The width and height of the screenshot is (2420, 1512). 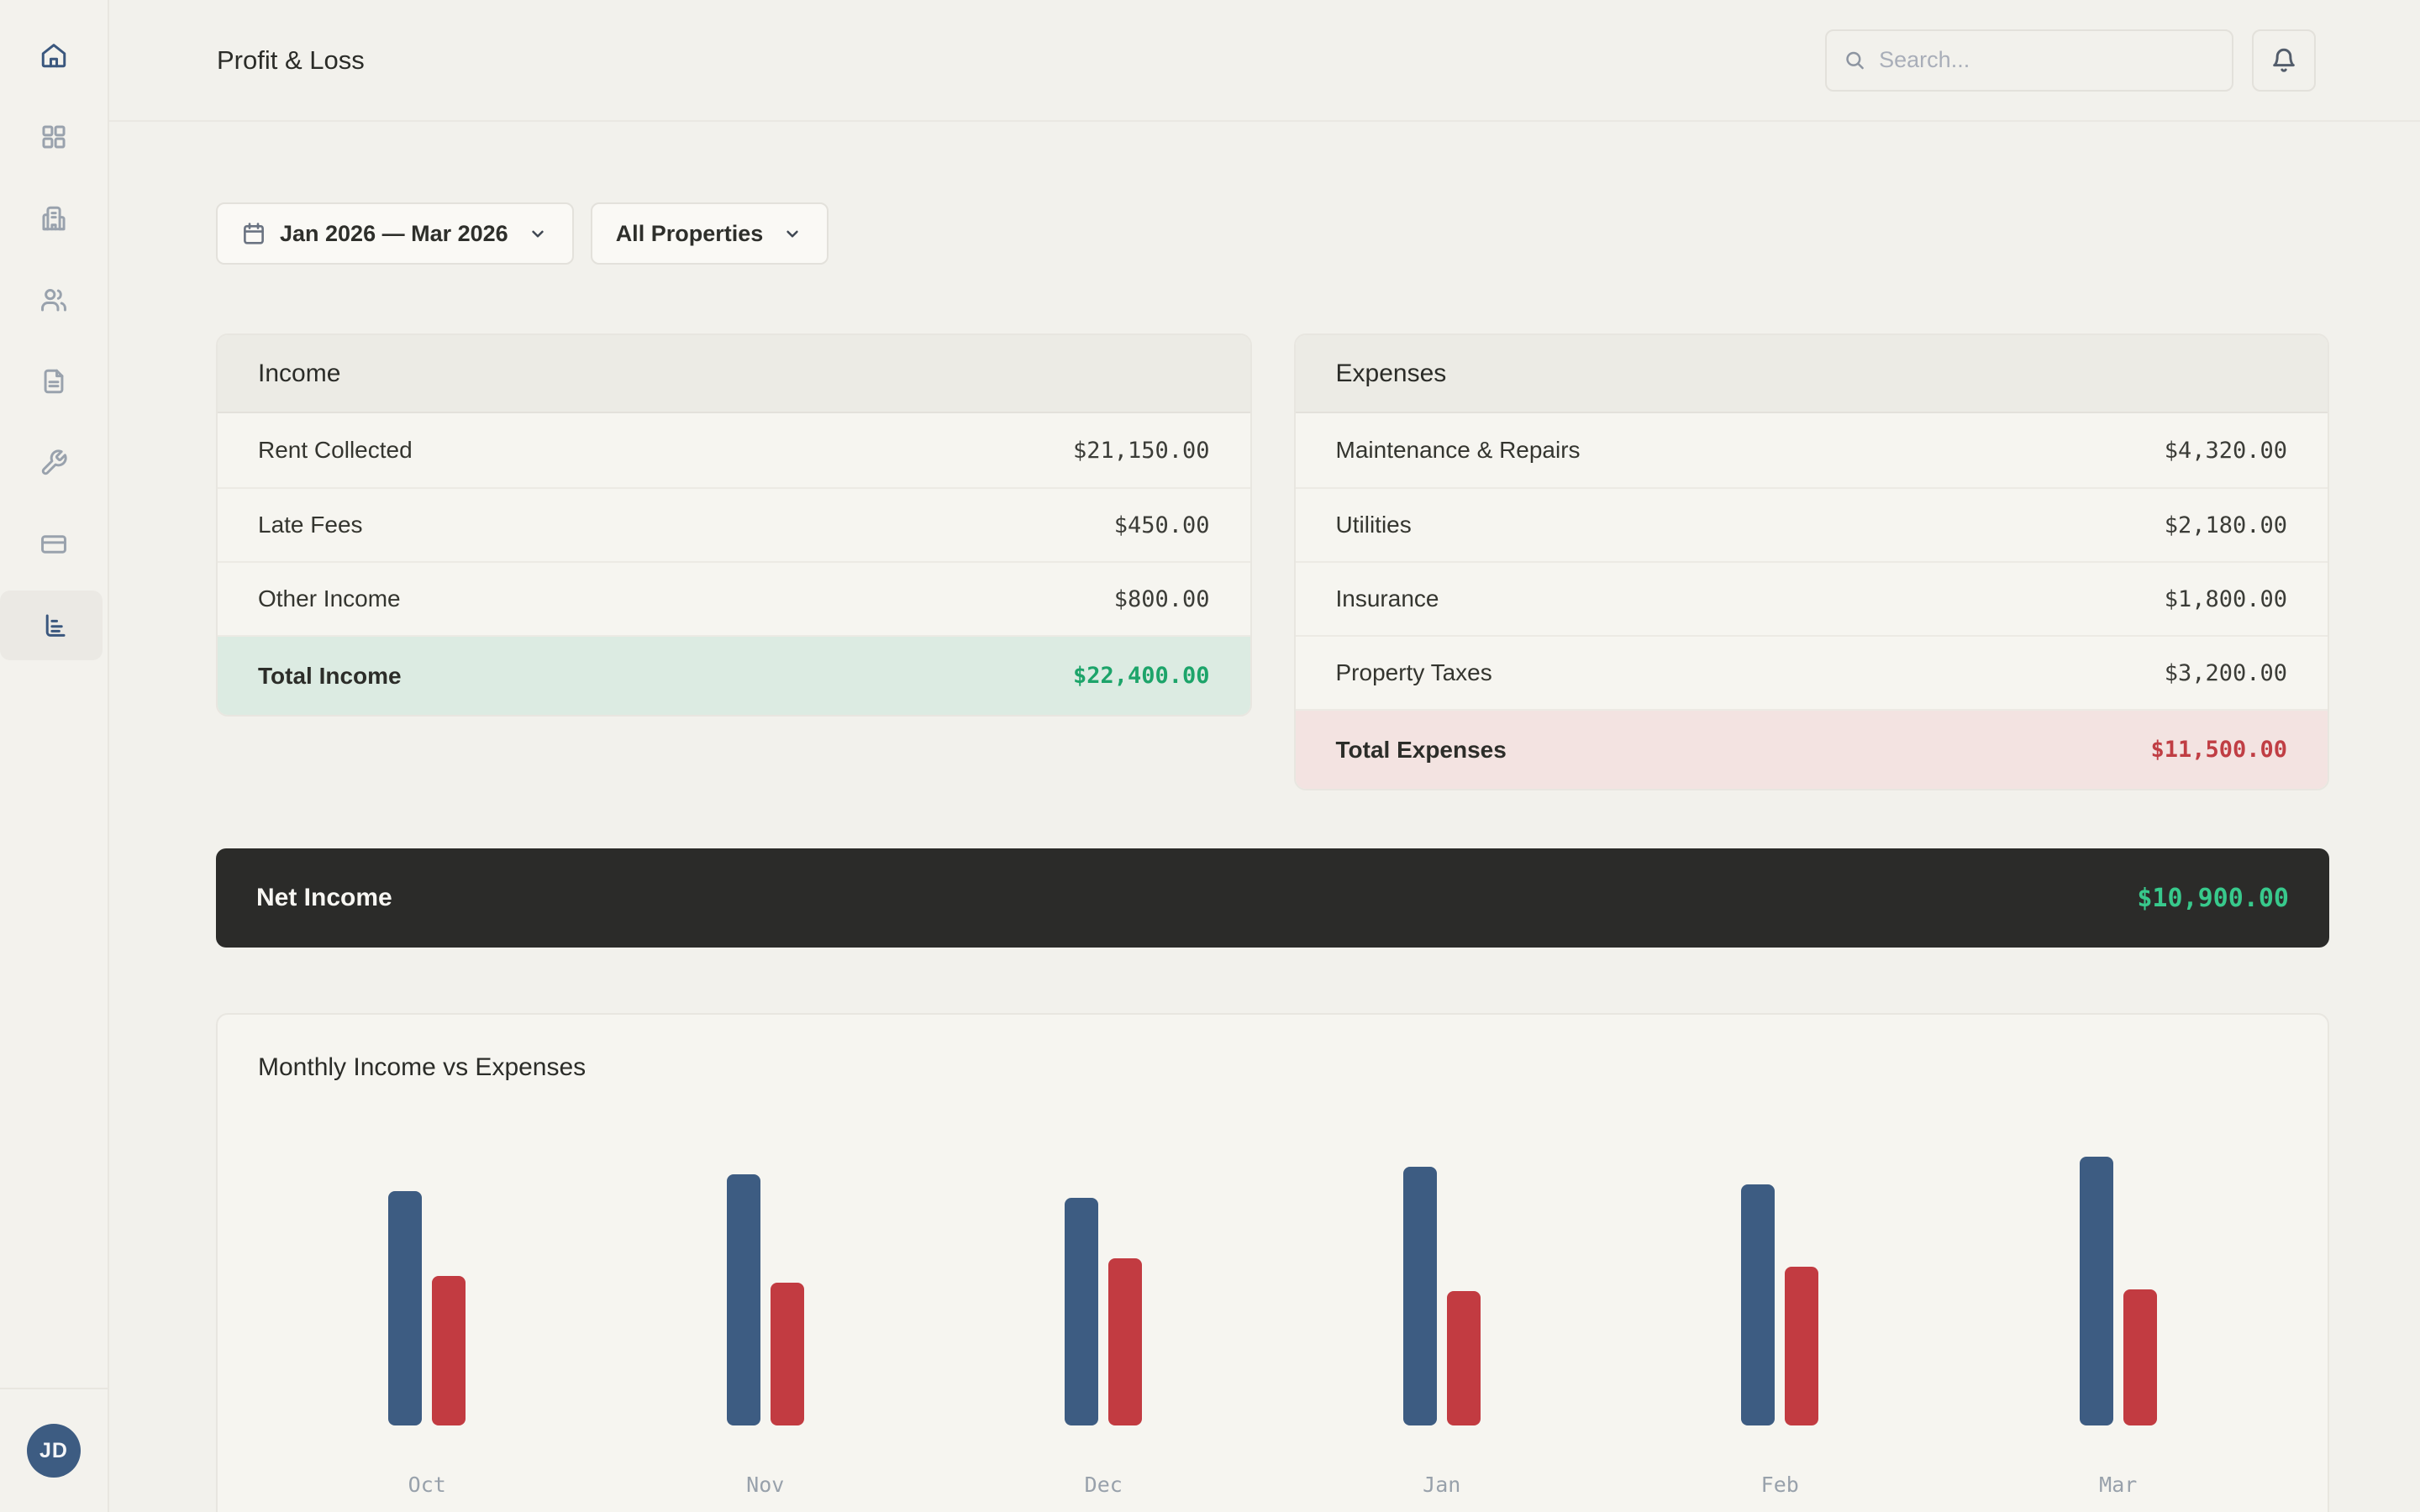 What do you see at coordinates (1374, 525) in the screenshot?
I see `row-label: Utilities` at bounding box center [1374, 525].